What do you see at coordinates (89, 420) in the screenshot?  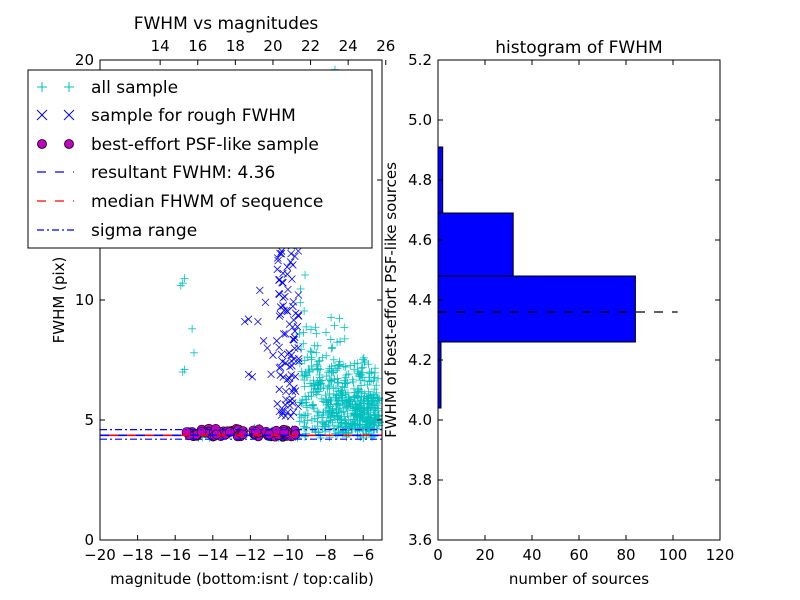 I see `y-tick-label: 5` at bounding box center [89, 420].